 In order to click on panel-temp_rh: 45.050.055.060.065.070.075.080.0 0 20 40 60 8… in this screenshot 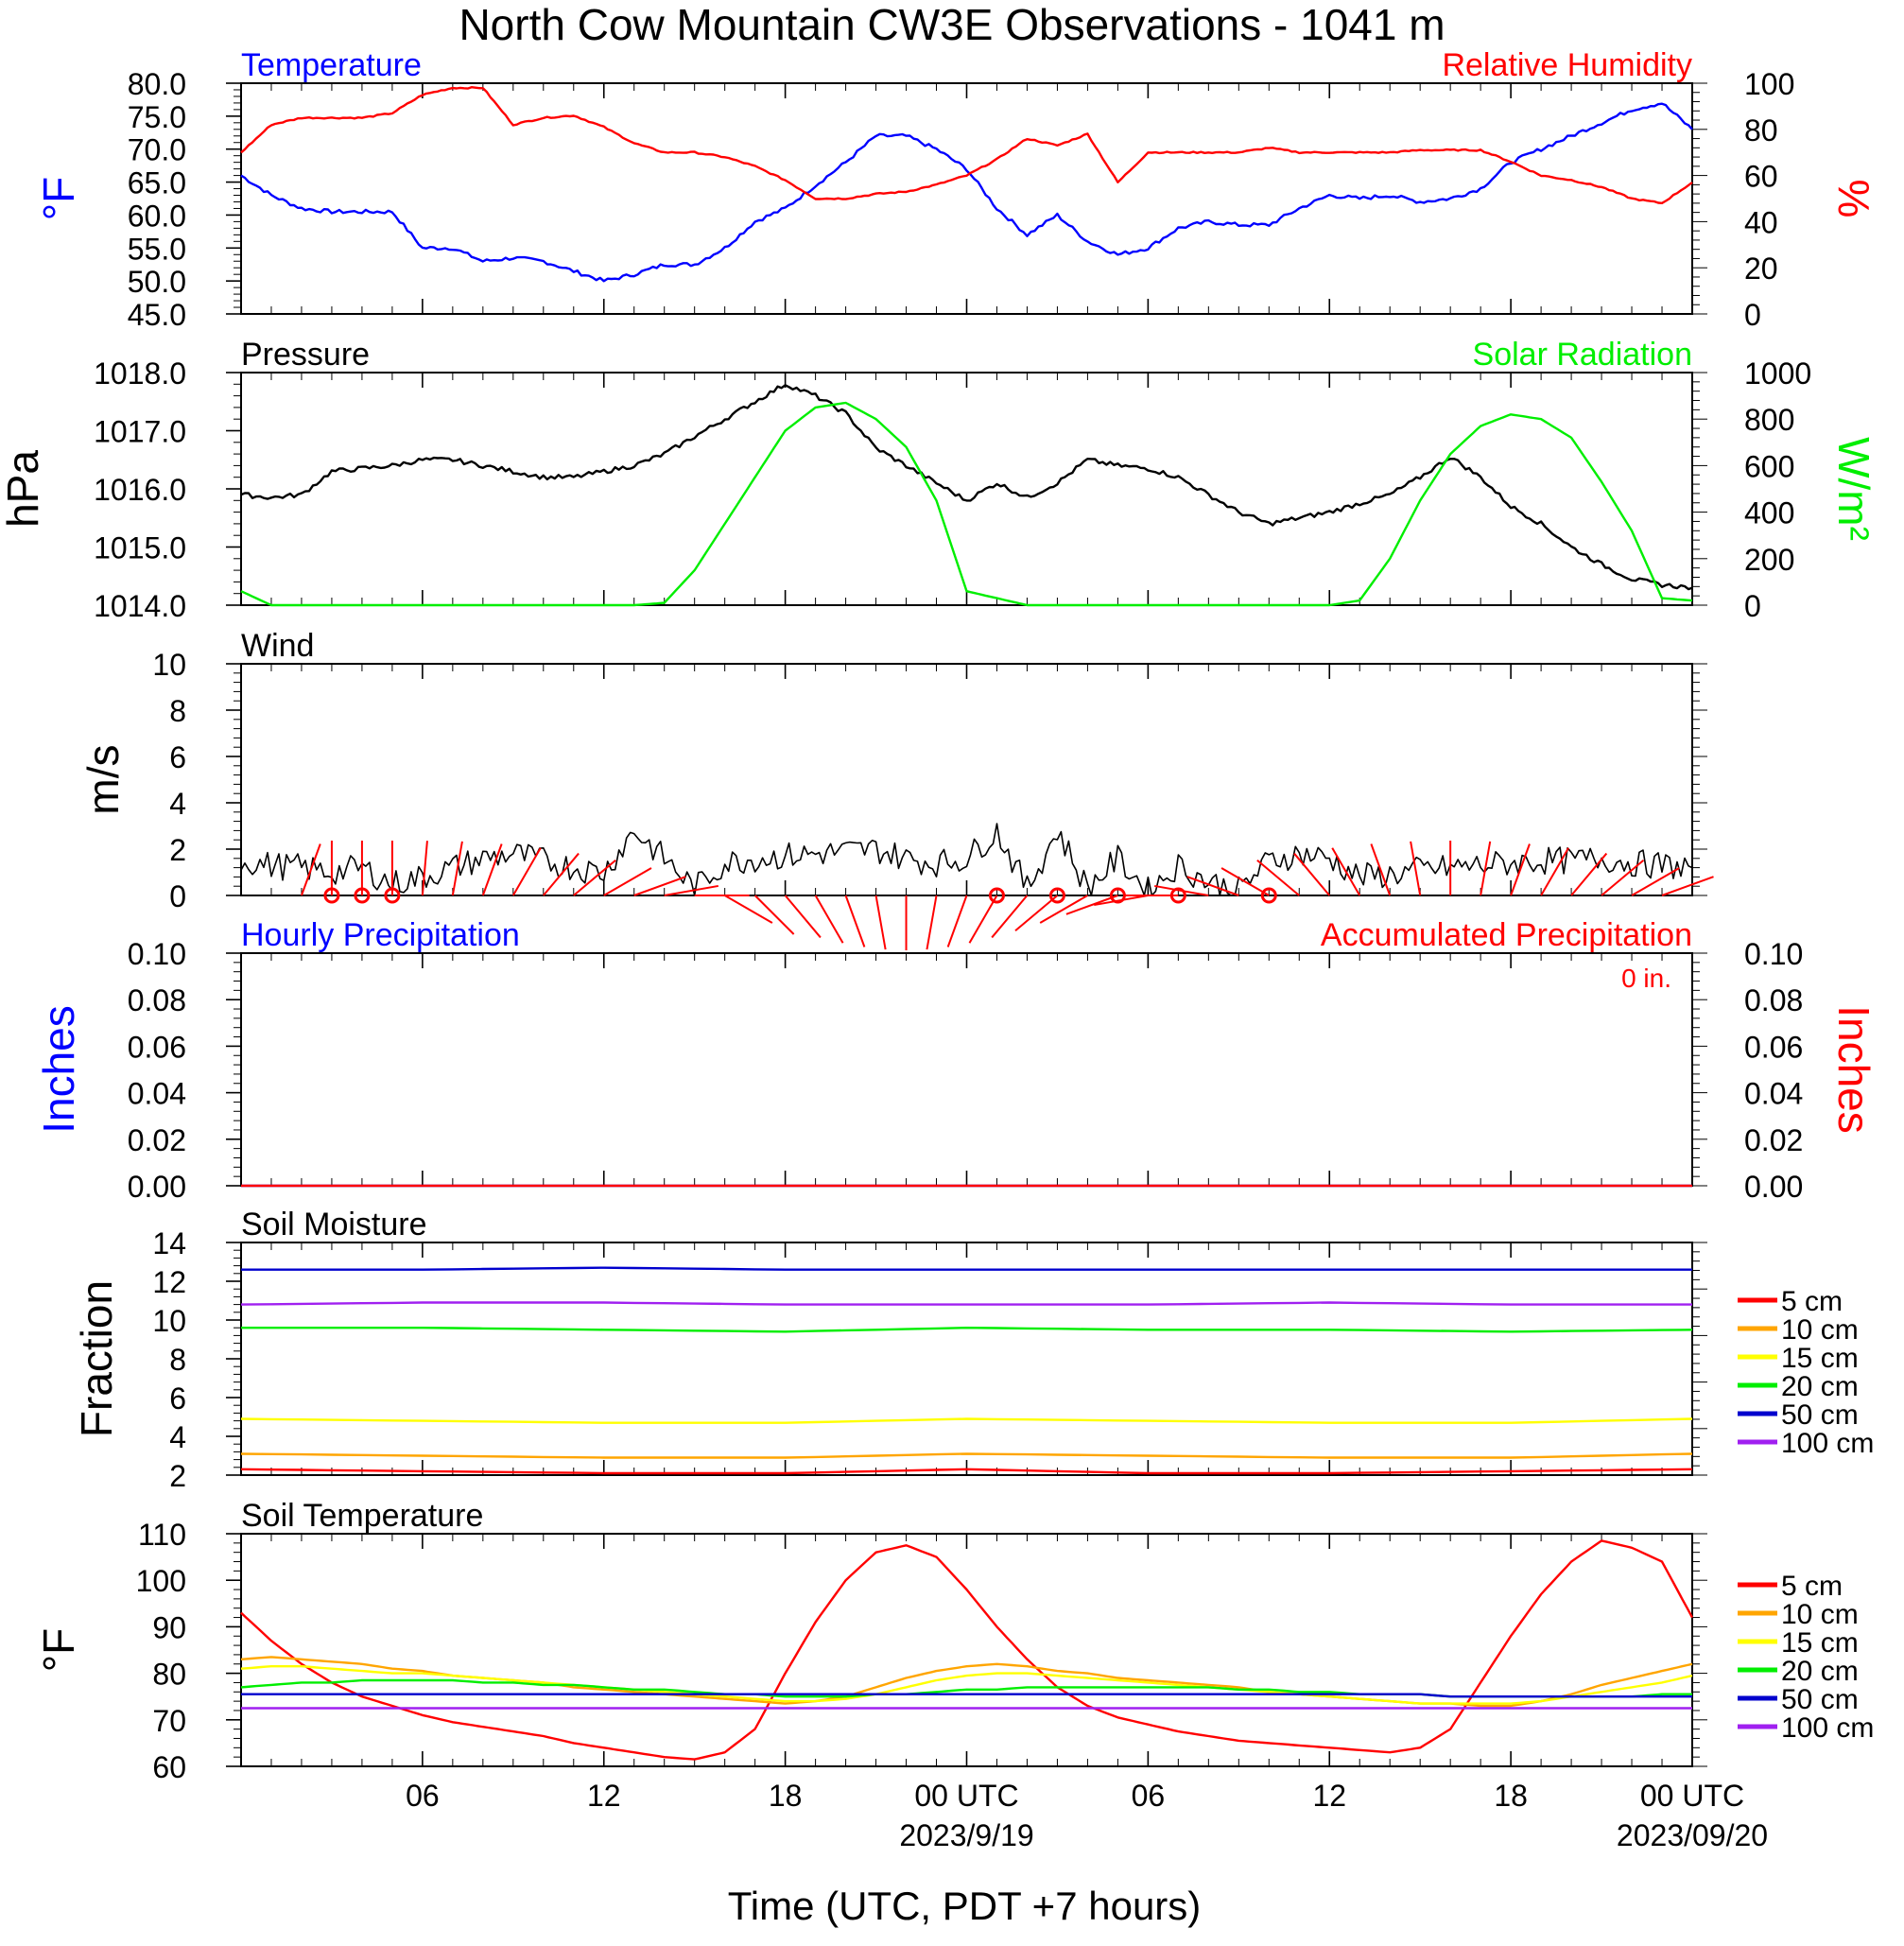, I will do `click(956, 190)`.